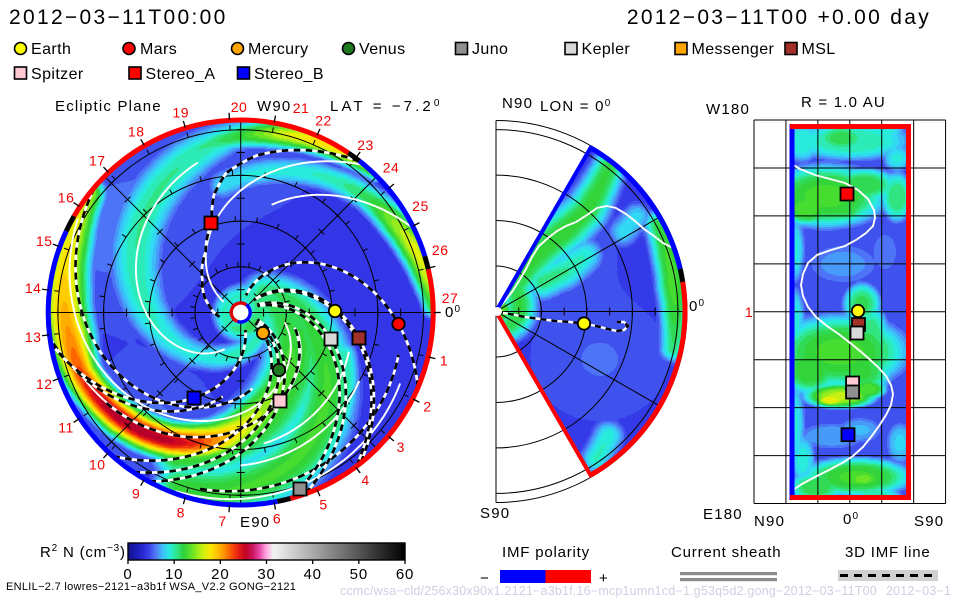  Describe the element at coordinates (323, 504) in the screenshot. I see `svg-text: 5` at that location.